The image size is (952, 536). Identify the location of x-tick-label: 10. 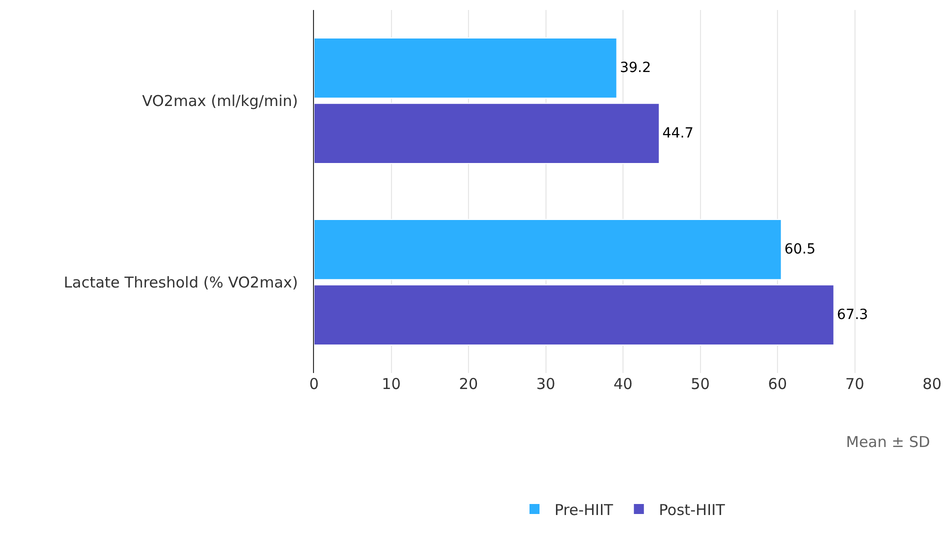
(391, 384).